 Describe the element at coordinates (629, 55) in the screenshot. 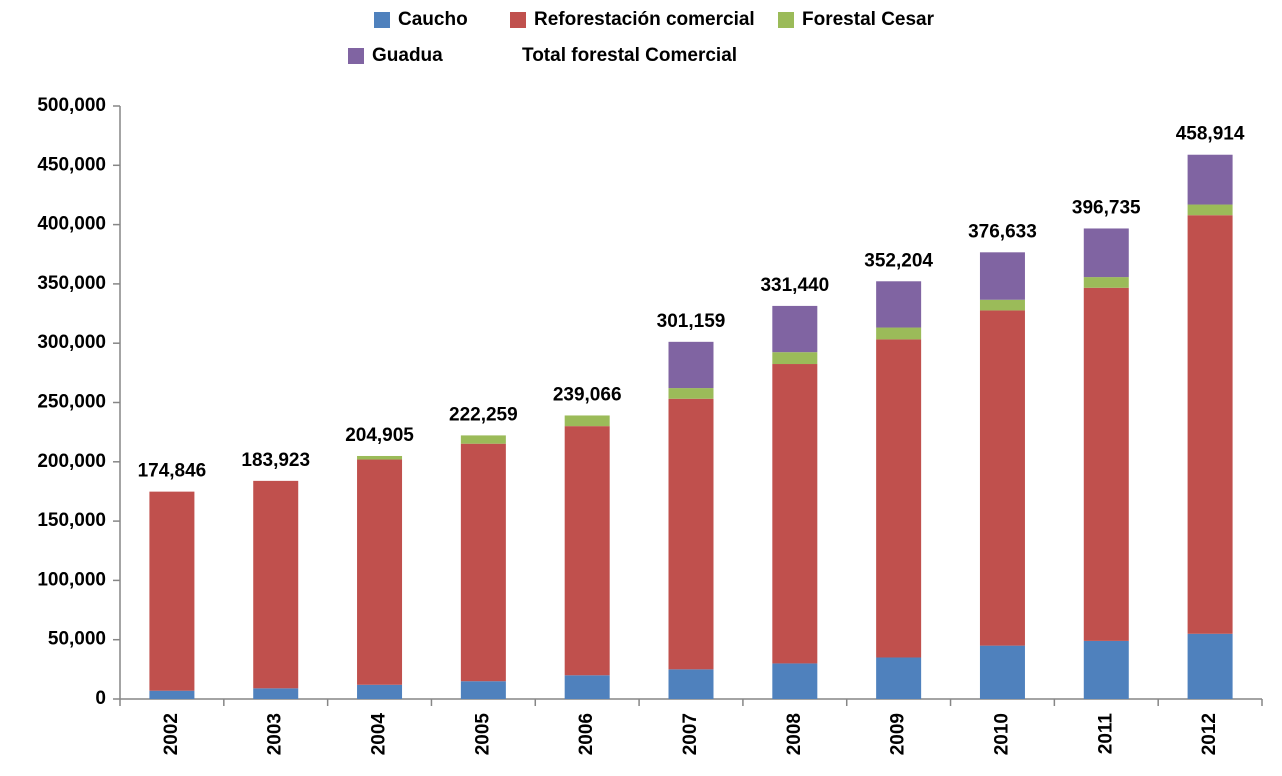

I see `legend-label: Total forestal Comercial` at that location.